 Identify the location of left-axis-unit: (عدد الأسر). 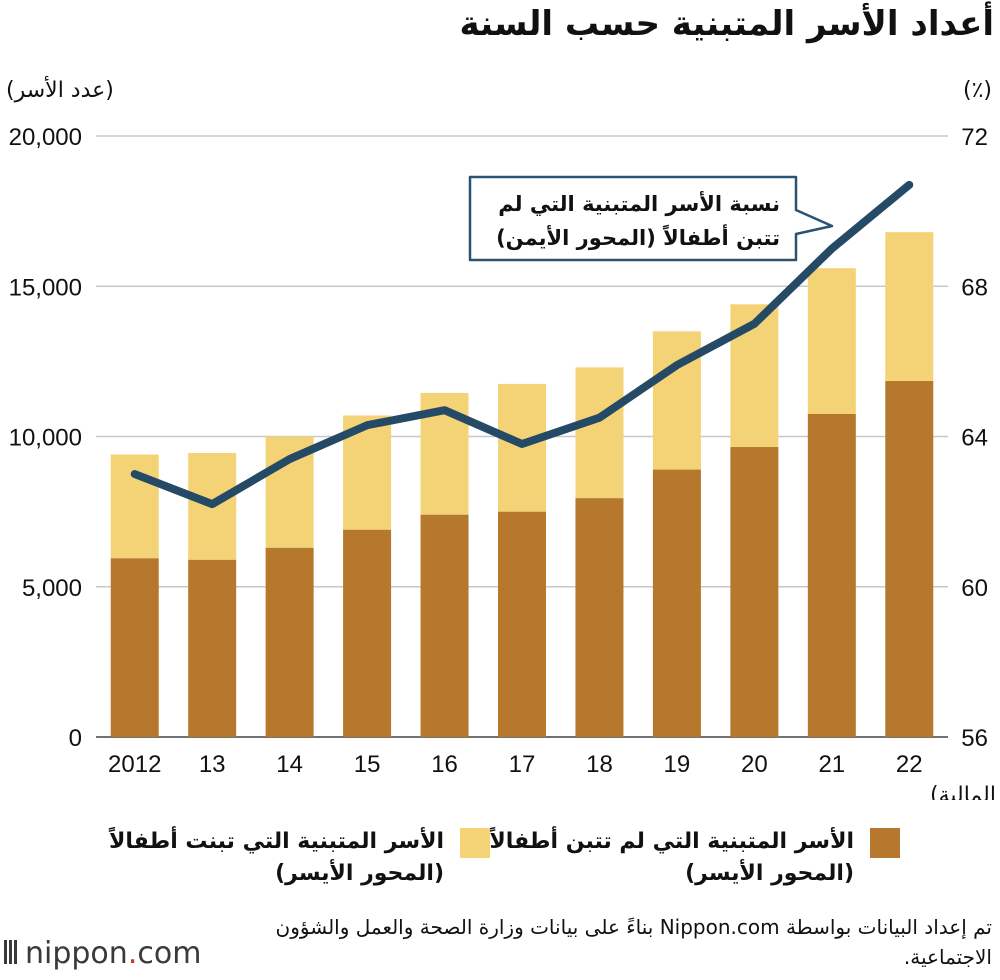
(60, 90).